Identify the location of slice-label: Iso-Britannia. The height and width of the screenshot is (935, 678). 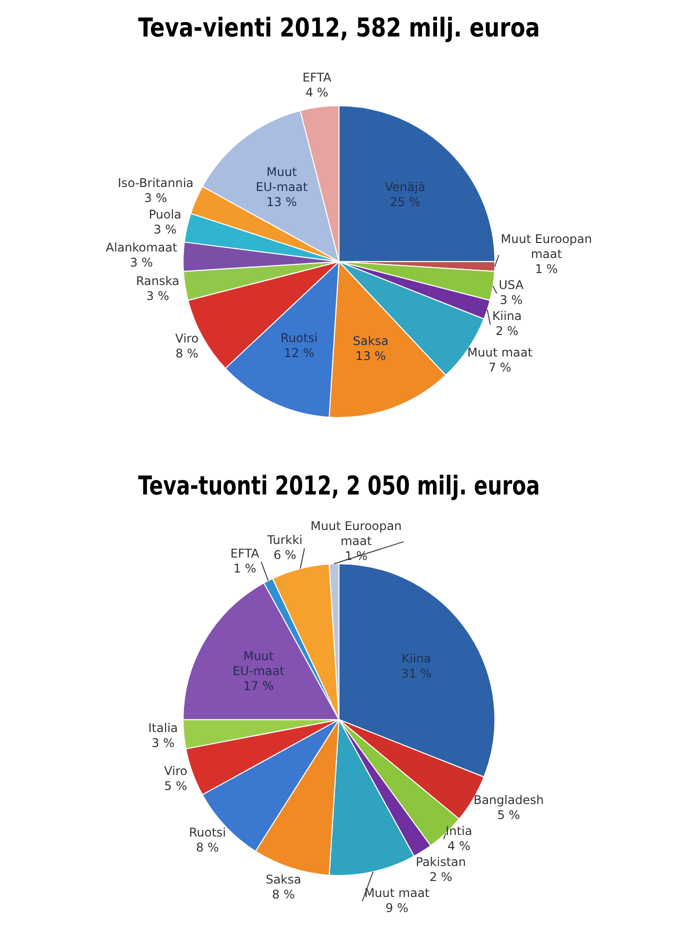
(156, 183).